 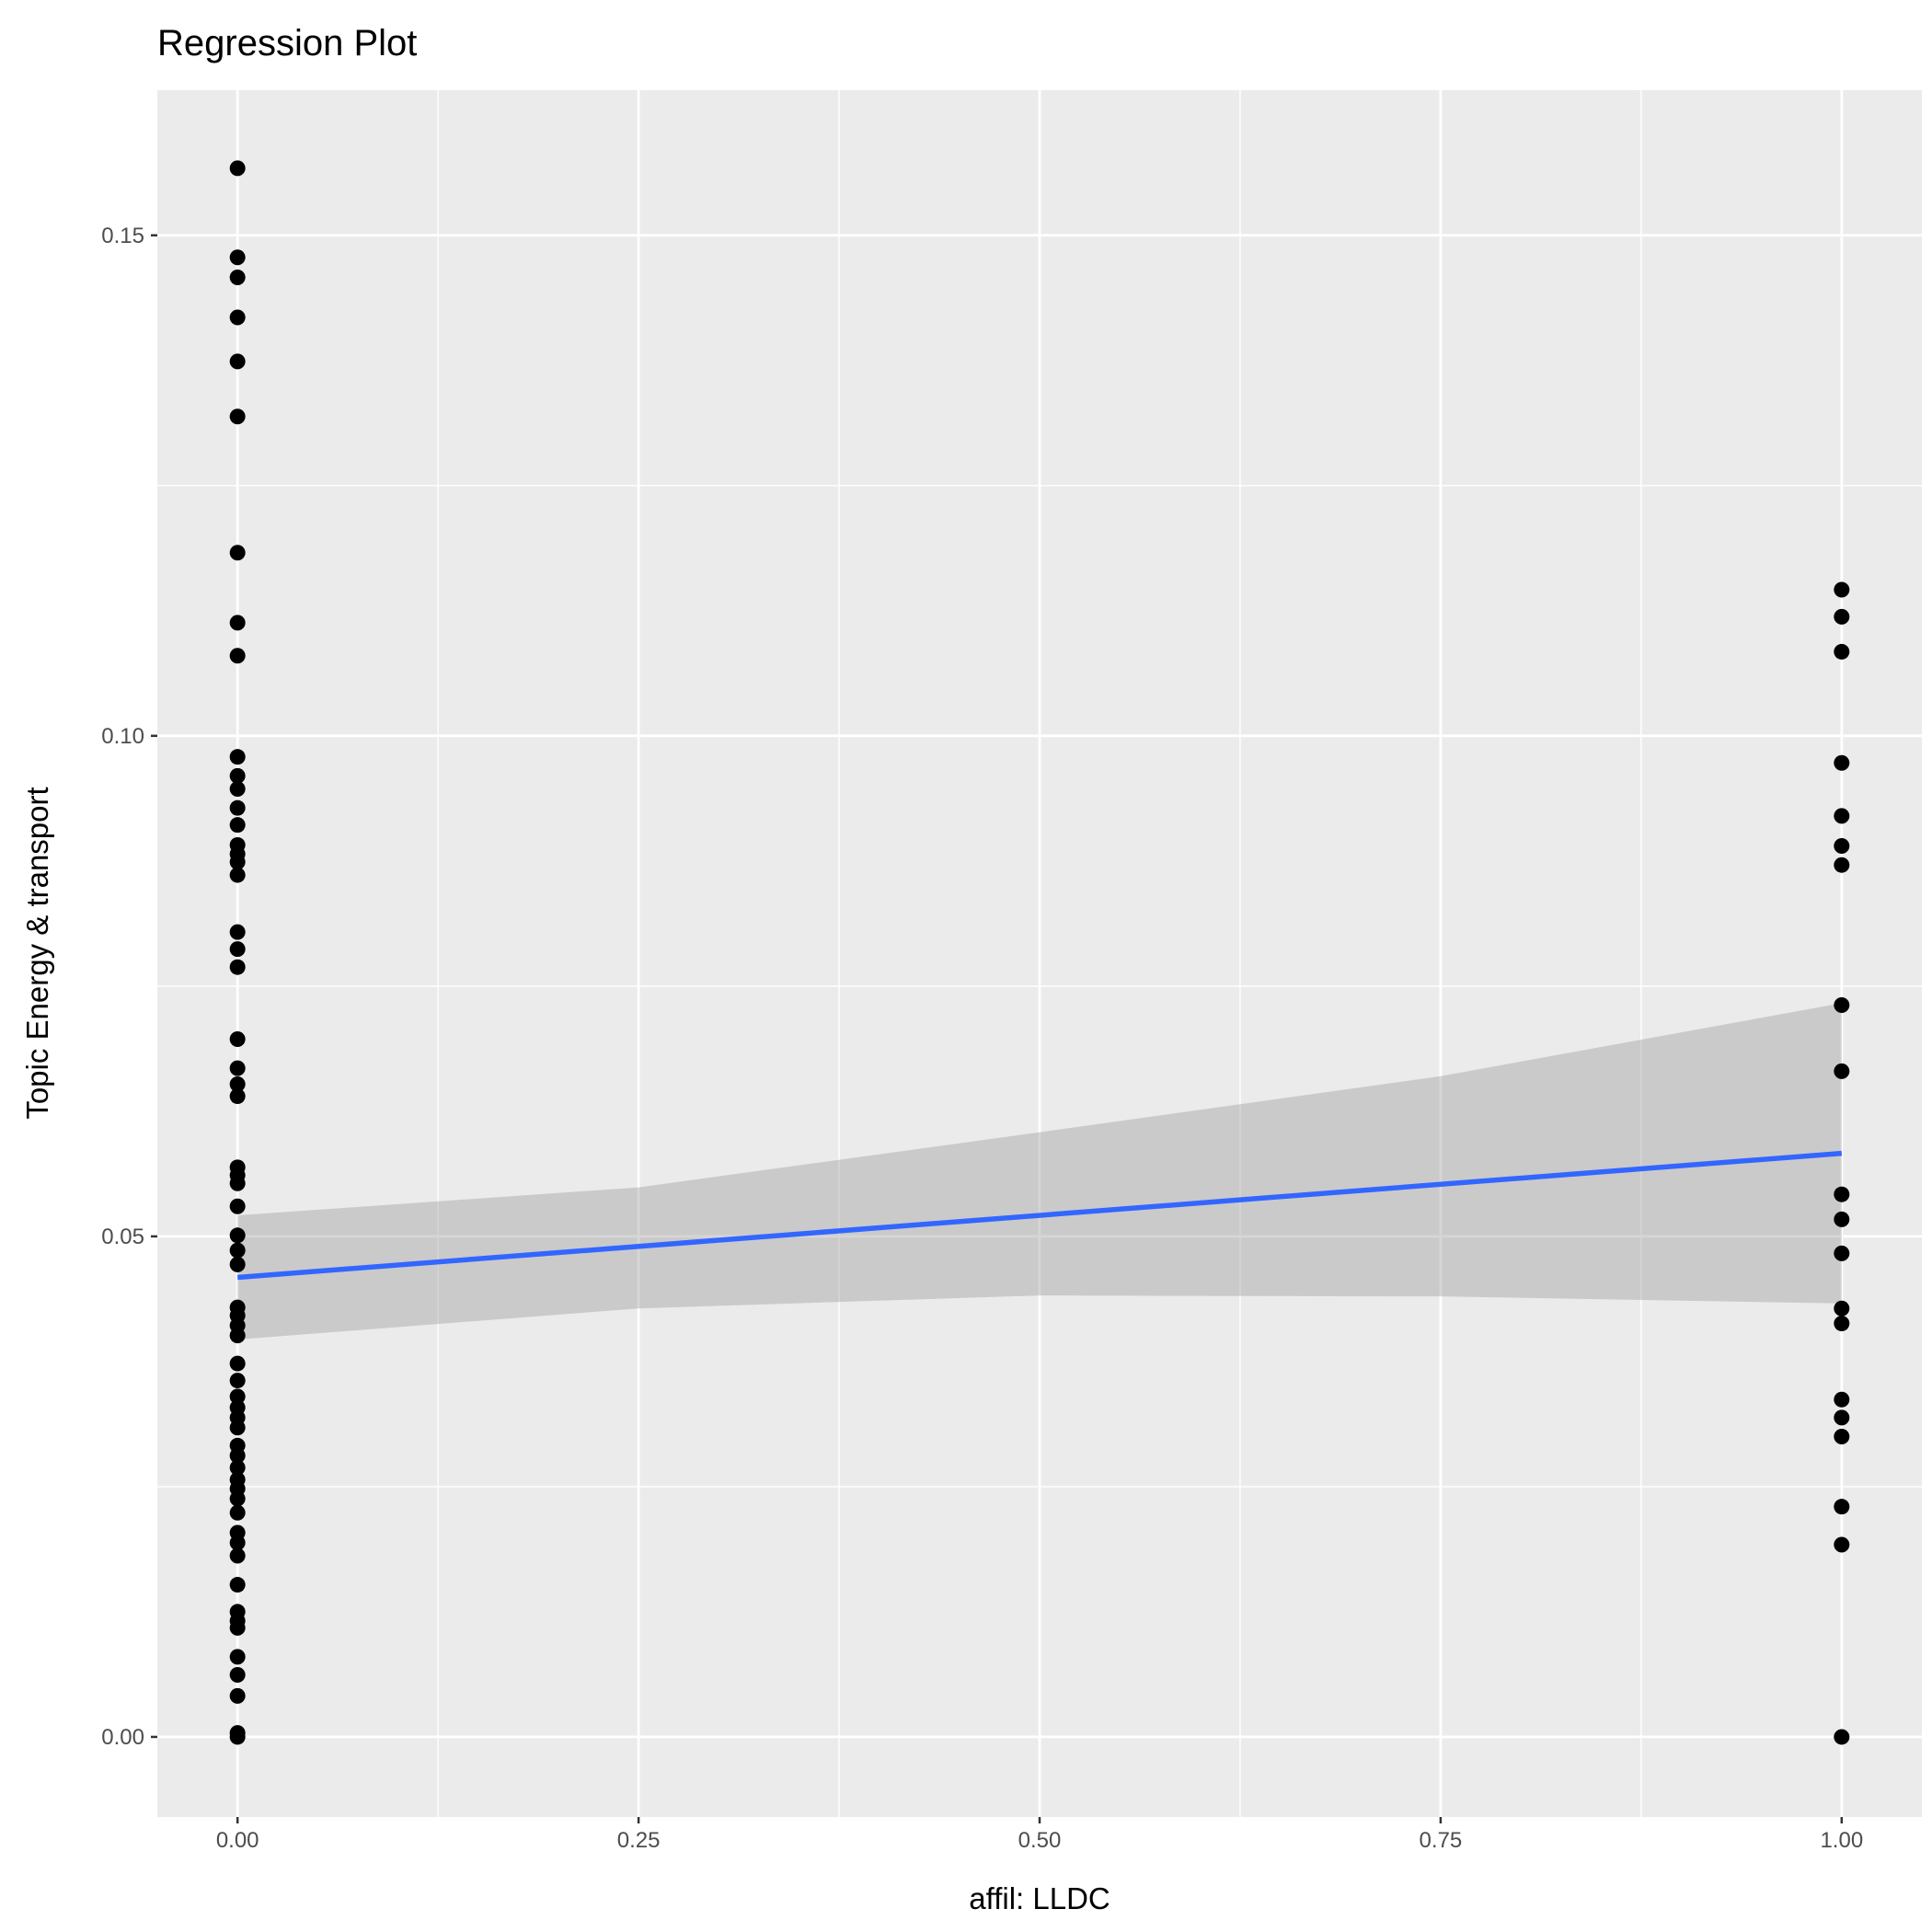 What do you see at coordinates (1441, 1840) in the screenshot?
I see `x-tick-label: 0.75` at bounding box center [1441, 1840].